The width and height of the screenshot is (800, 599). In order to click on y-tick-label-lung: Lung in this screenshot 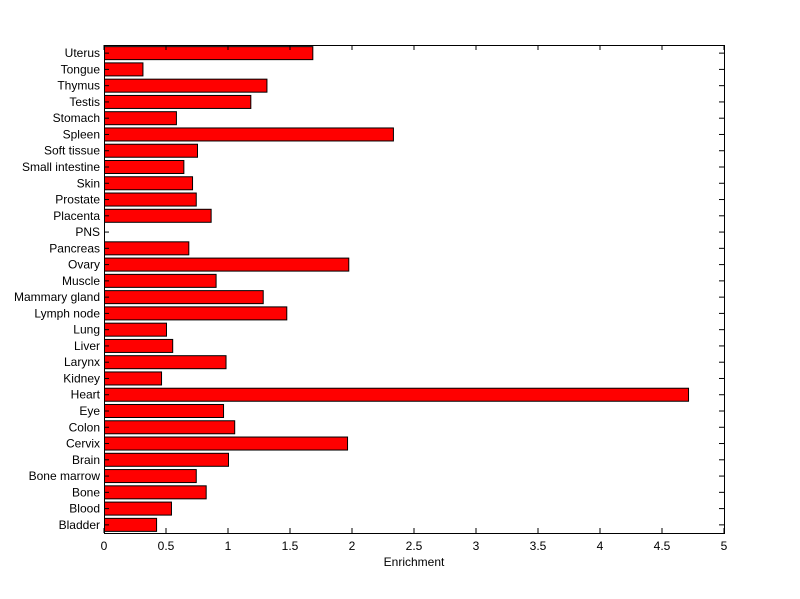, I will do `click(86, 330)`.